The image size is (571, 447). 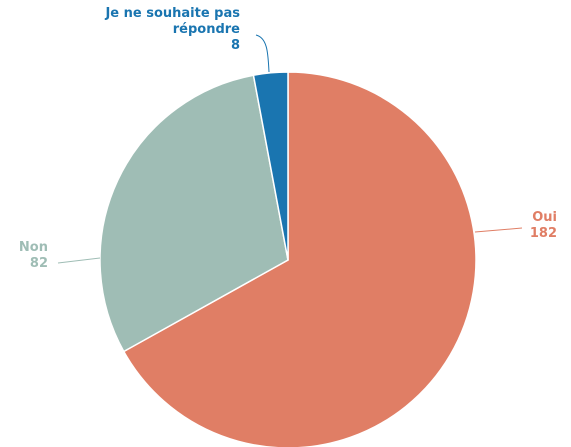 What do you see at coordinates (33, 247) in the screenshot?
I see `category-label: Non` at bounding box center [33, 247].